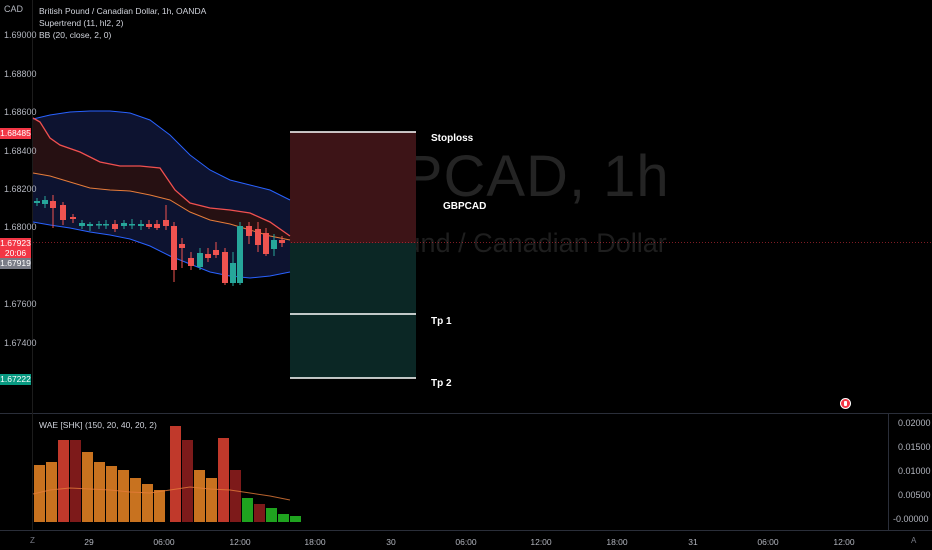 Image resolution: width=932 pixels, height=550 pixels. Describe the element at coordinates (911, 519) in the screenshot. I see `osc-axis-label: -0.00000` at that location.